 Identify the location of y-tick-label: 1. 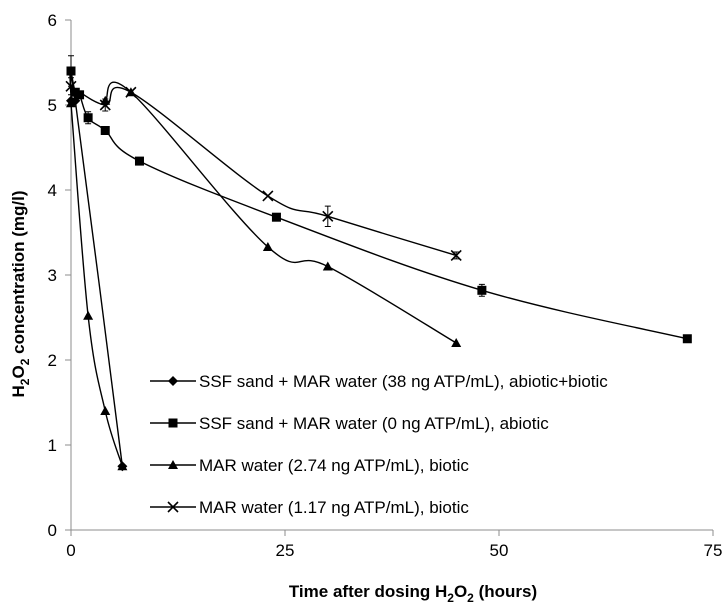
(52, 445).